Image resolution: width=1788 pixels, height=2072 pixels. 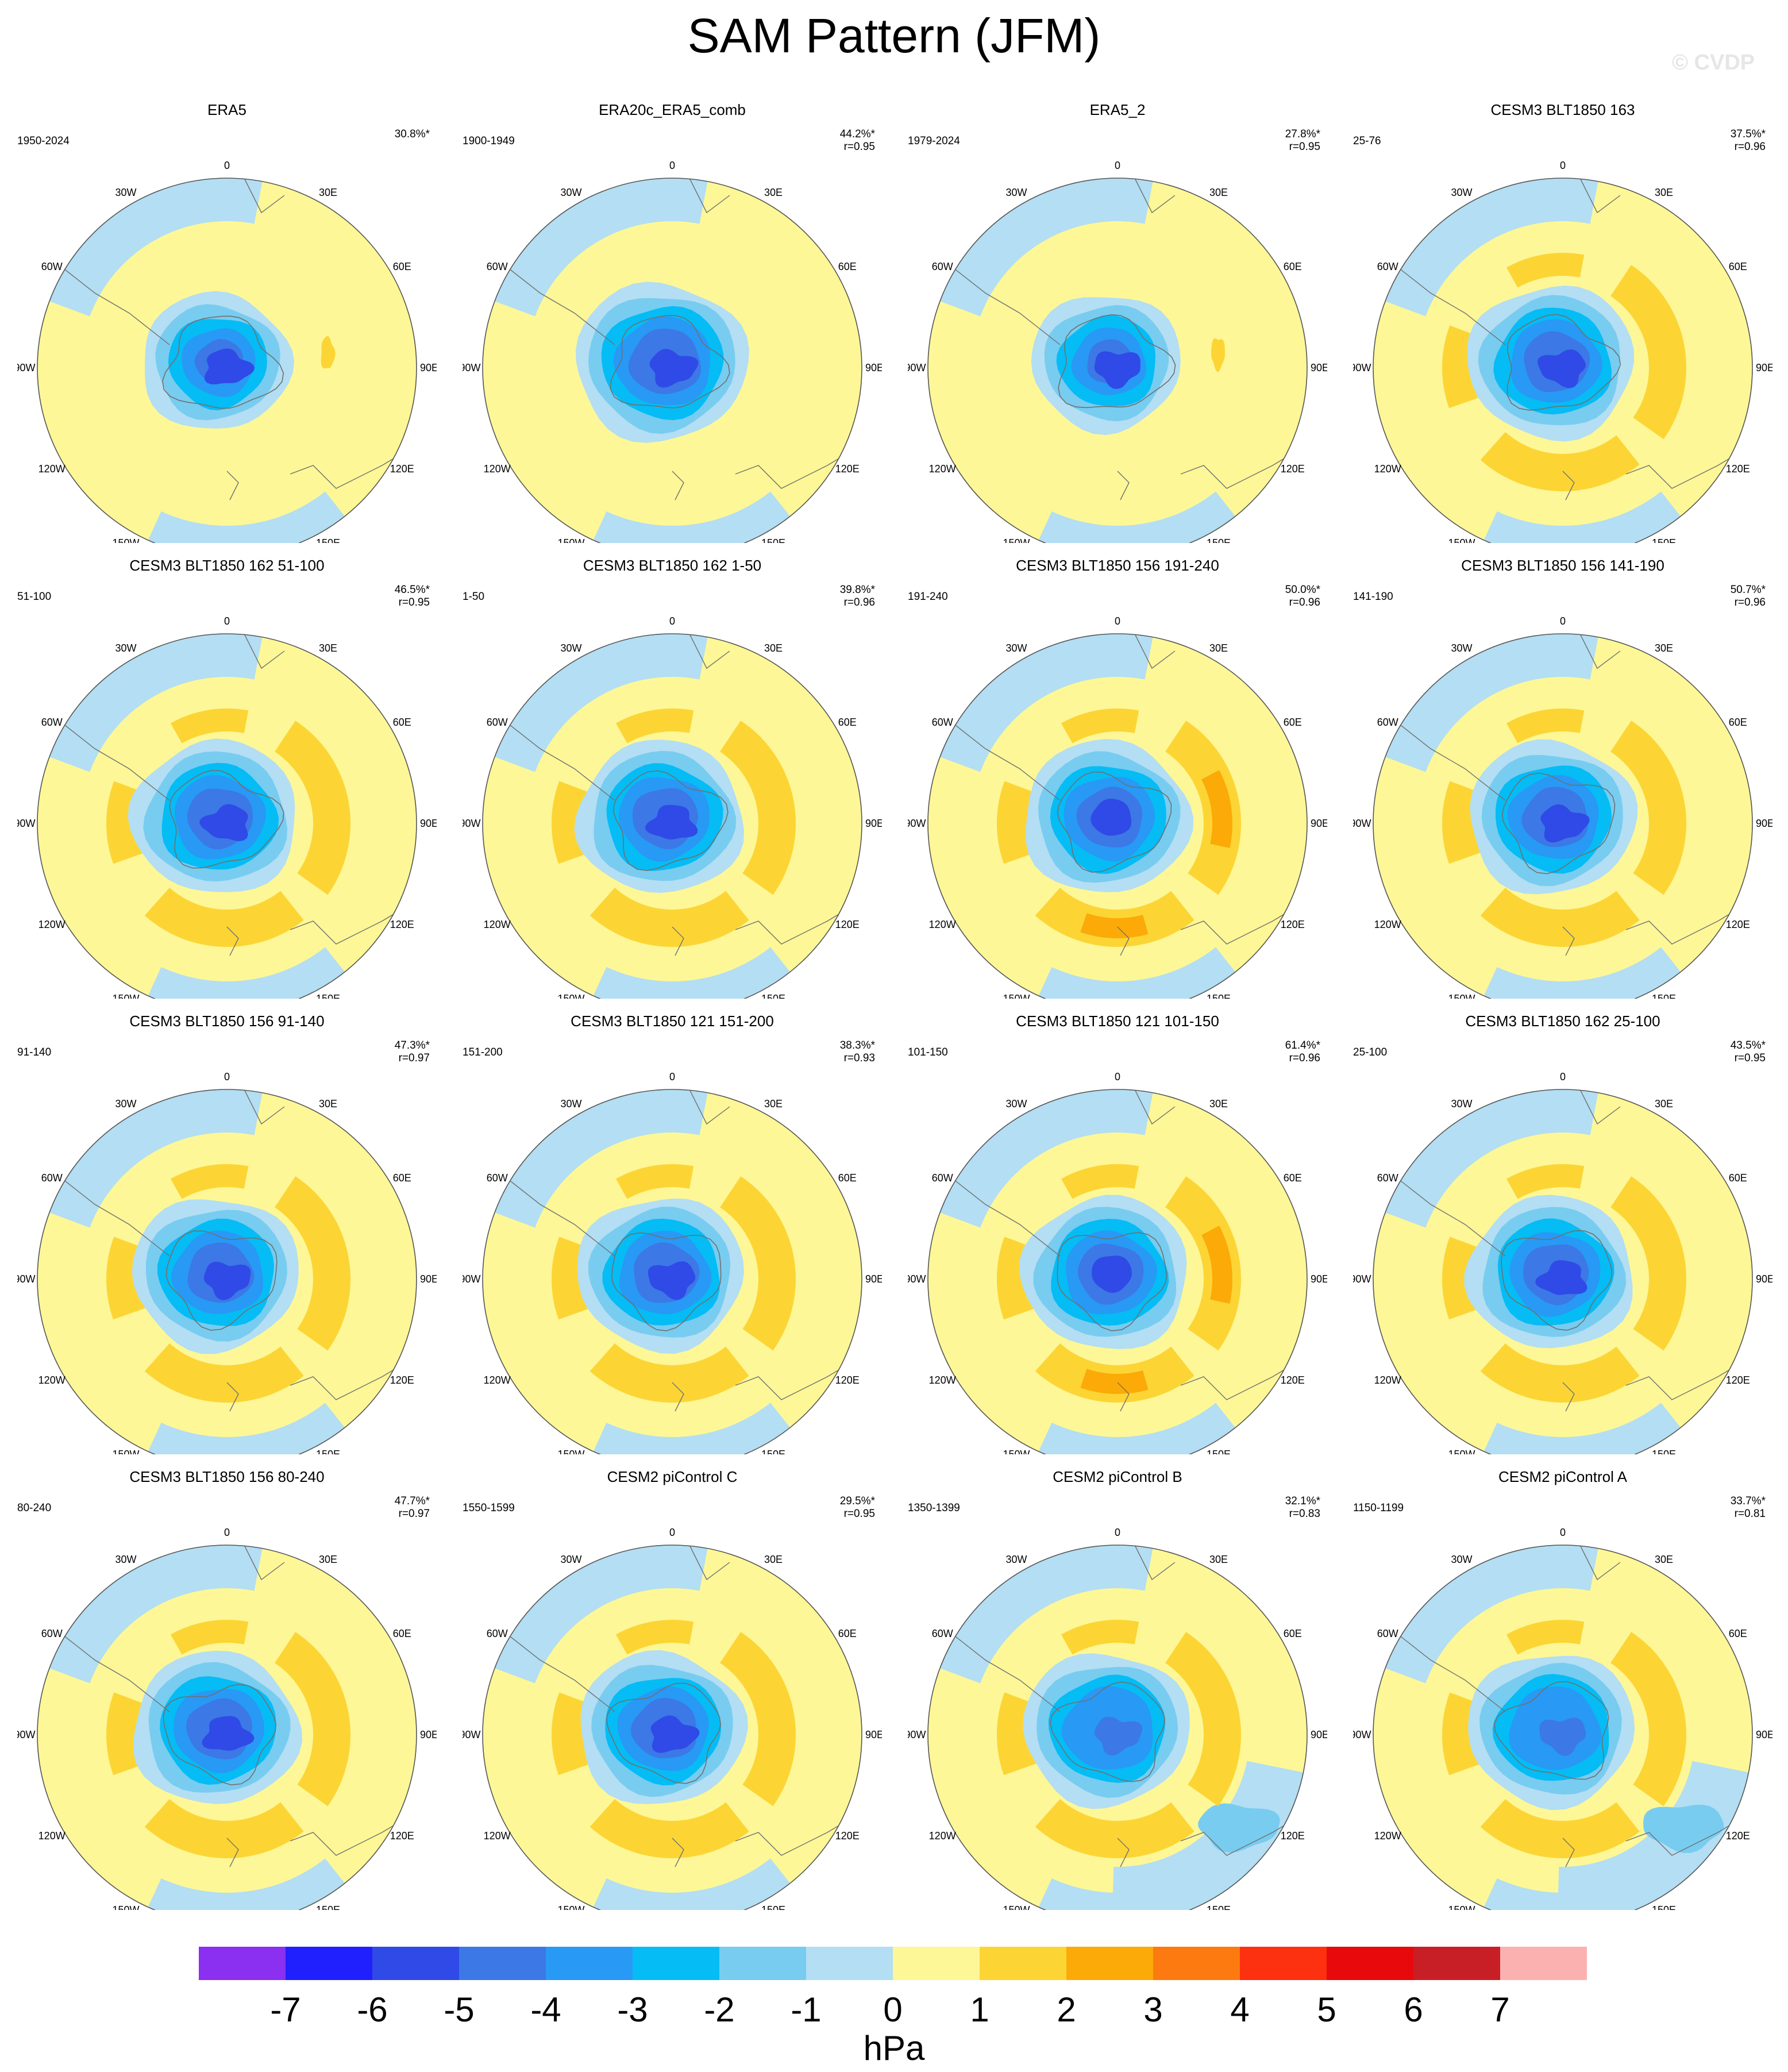 I want to click on variance-explained: 27.8%*, so click(x=1302, y=134).